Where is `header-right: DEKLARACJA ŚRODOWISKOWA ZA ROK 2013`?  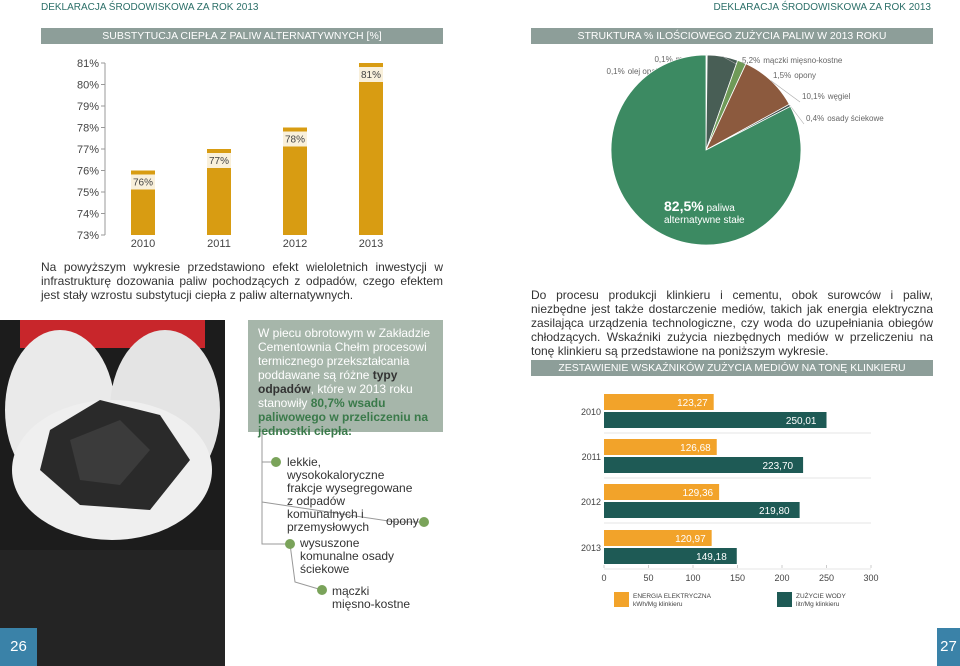 header-right: DEKLARACJA ŚRODOWISKOWA ZA ROK 2013 is located at coordinates (822, 7).